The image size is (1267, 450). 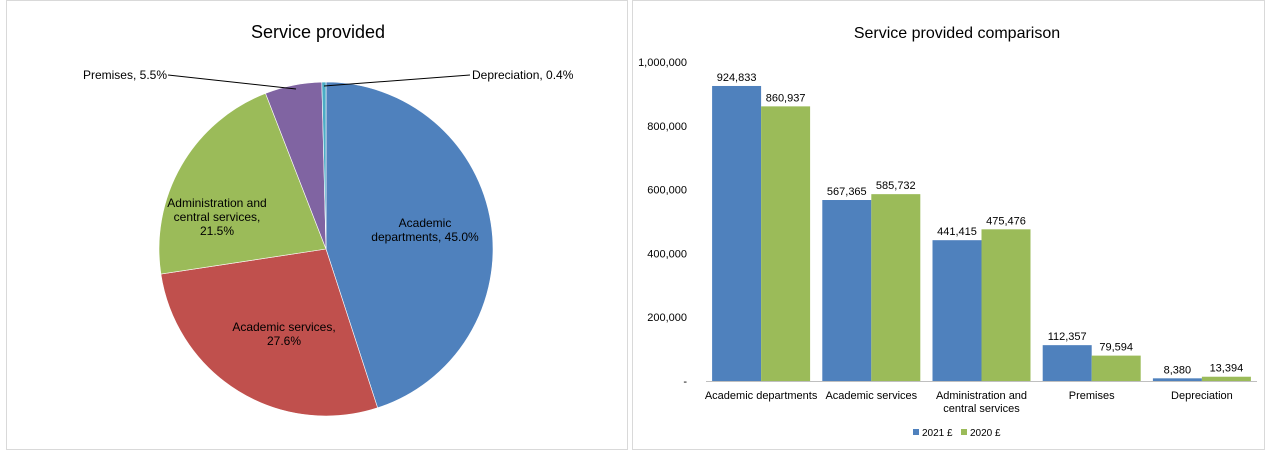 What do you see at coordinates (985, 433) in the screenshot?
I see `legend-entry: 2020 £` at bounding box center [985, 433].